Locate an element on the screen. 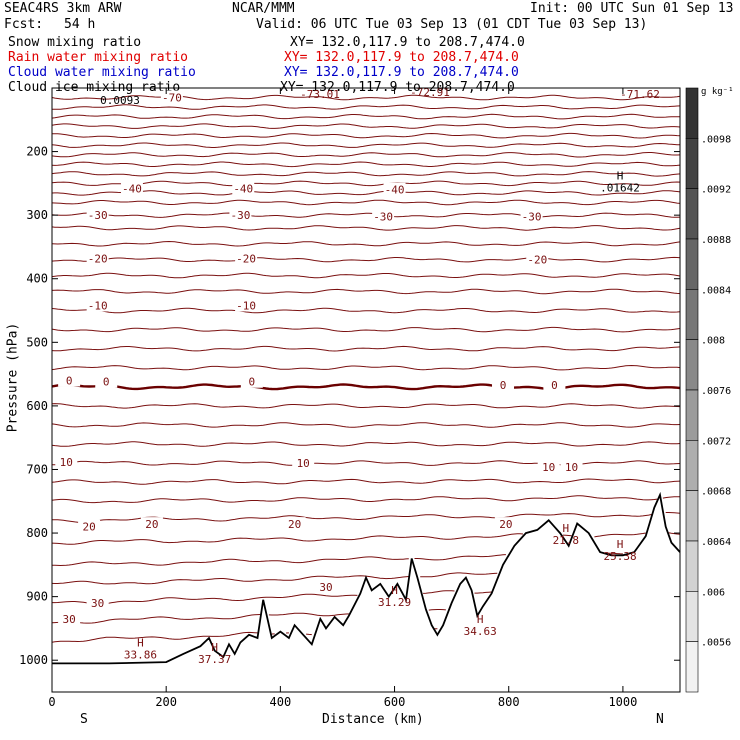 The image size is (740, 740). colorbar-label: .0076 is located at coordinates (716, 391).